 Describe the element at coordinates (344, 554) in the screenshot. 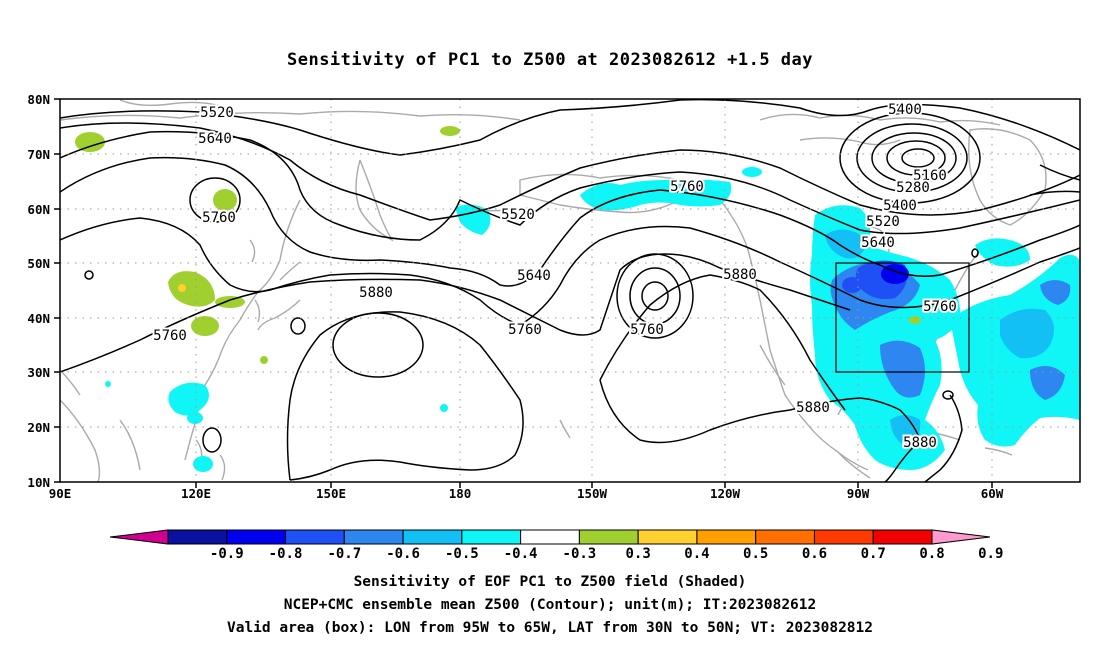

I see `colorbar-label: -0.7` at that location.